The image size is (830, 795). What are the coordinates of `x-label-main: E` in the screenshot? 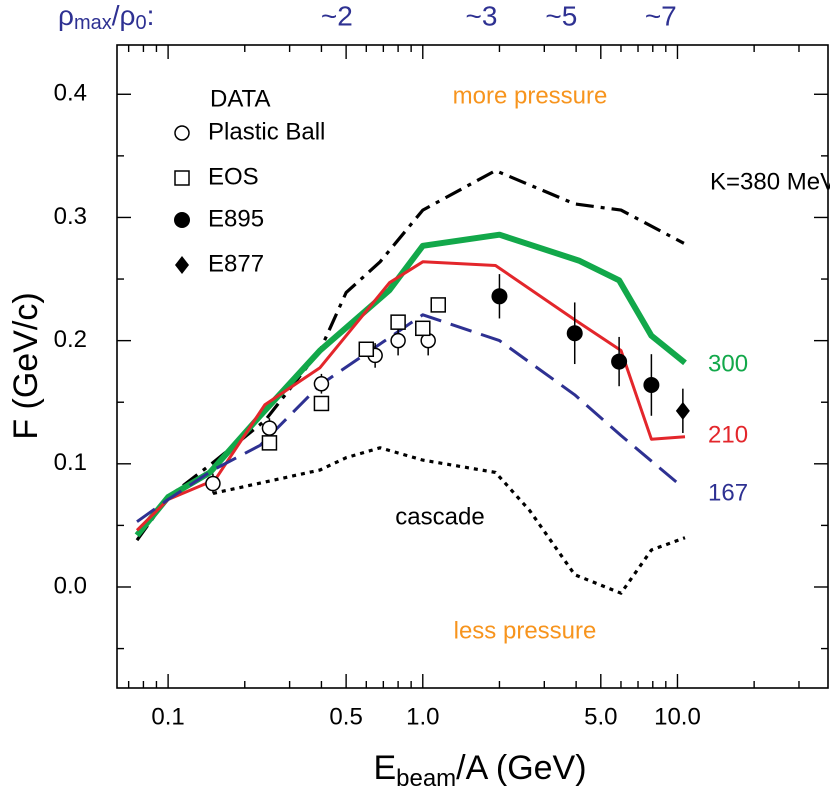 It's located at (384, 768).